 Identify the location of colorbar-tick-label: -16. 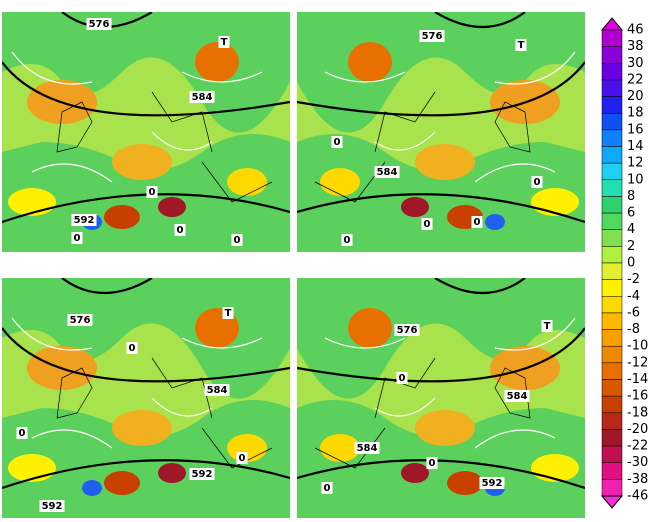
(637, 396).